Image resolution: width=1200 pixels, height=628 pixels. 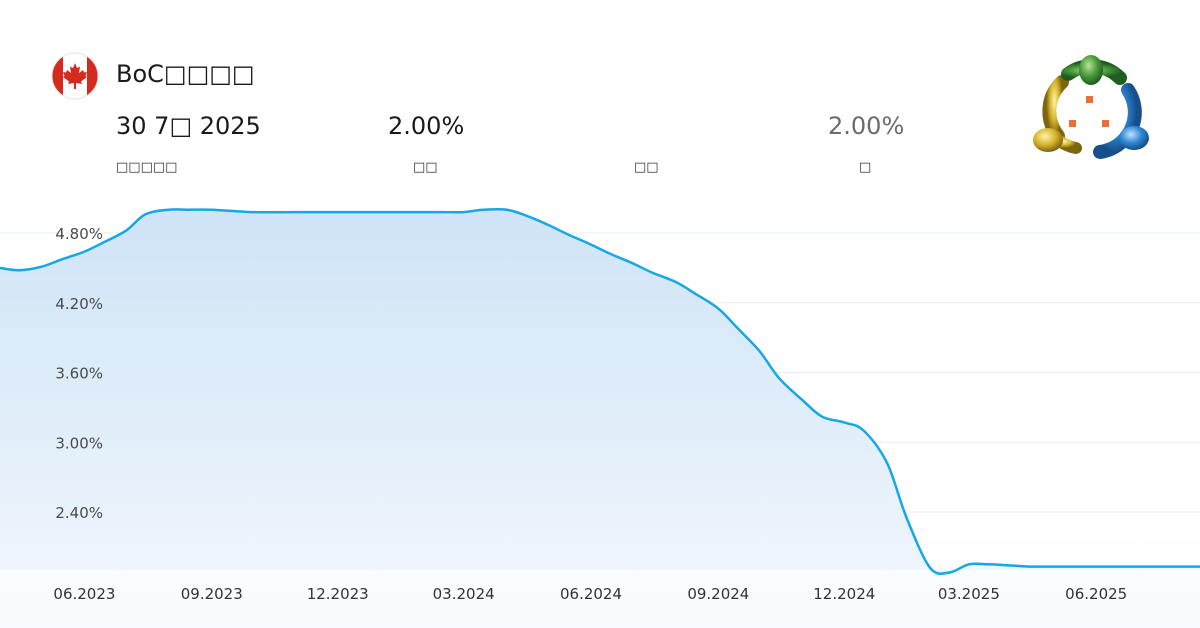 I want to click on x-tick-label: 06.2025, so click(x=1096, y=594).